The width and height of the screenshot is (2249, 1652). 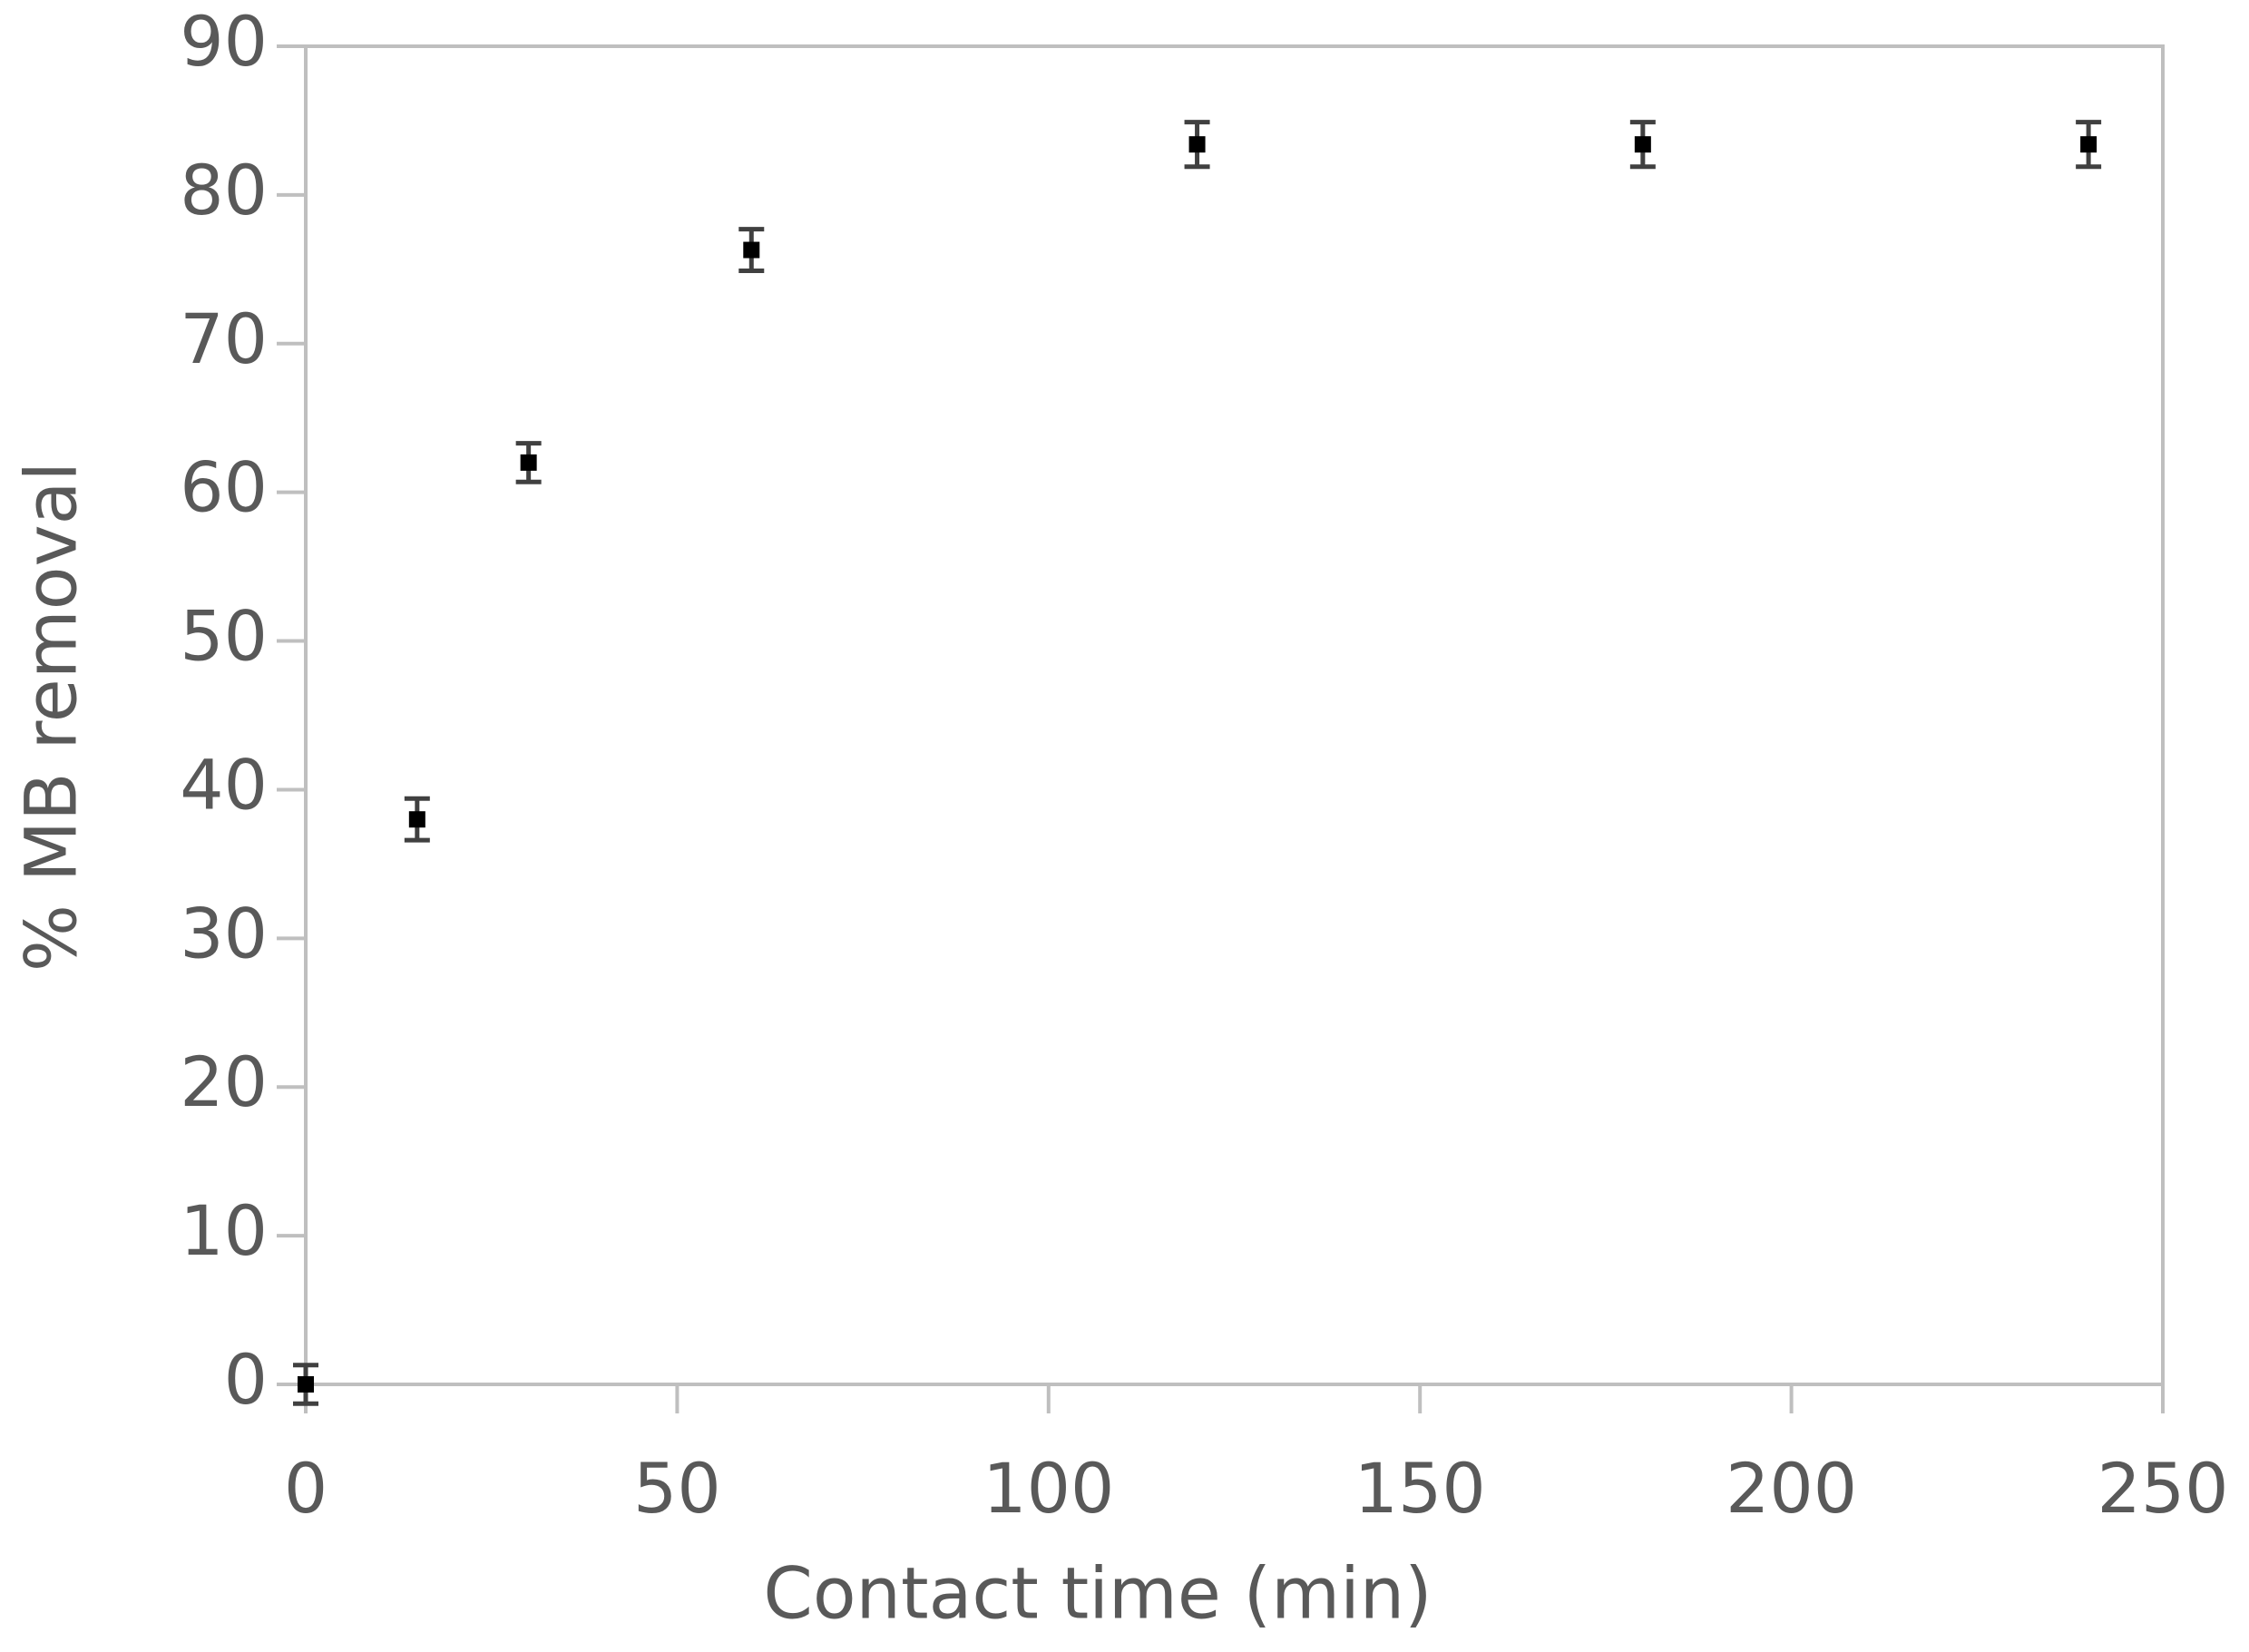 I want to click on y-tick-label: 90, so click(x=224, y=41).